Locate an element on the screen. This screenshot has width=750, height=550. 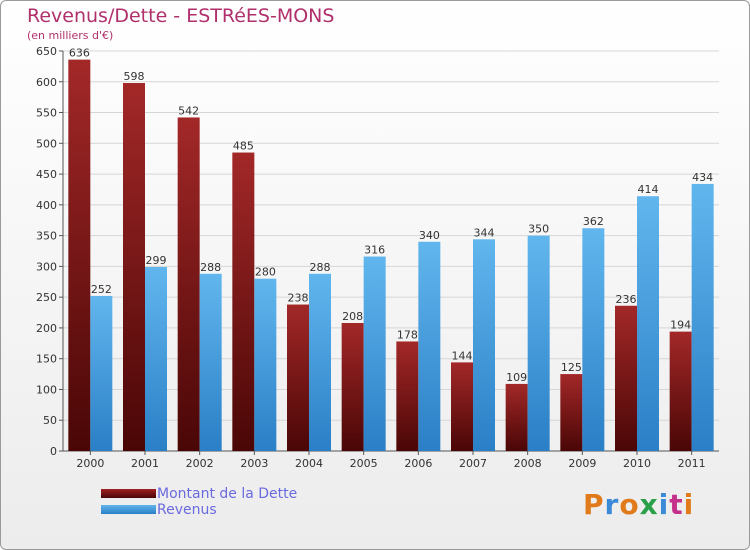
bar-revenus-2004 is located at coordinates (320, 362).